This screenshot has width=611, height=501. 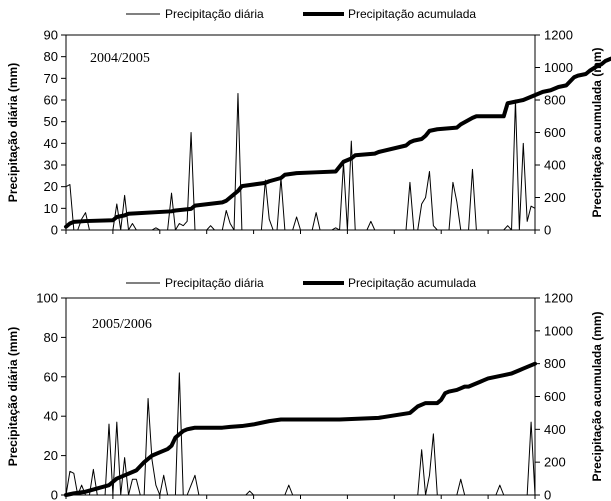 I want to click on left-tick-label: 10, so click(x=51, y=208).